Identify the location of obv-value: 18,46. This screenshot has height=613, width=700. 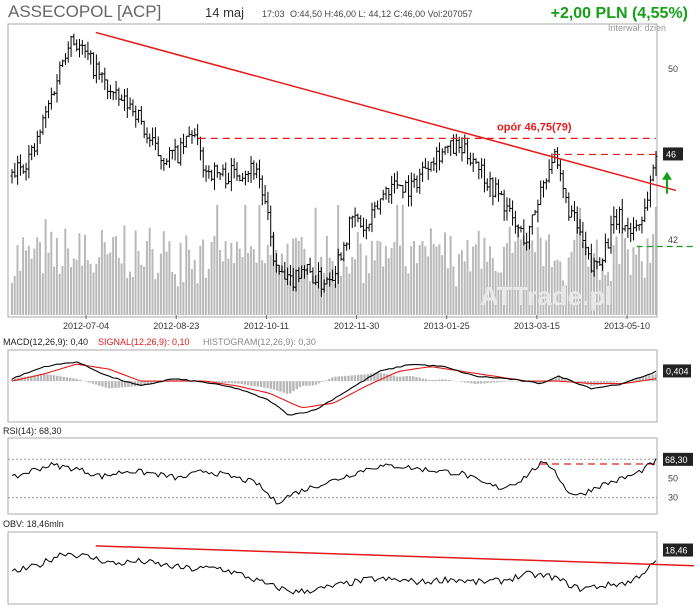
(676, 551).